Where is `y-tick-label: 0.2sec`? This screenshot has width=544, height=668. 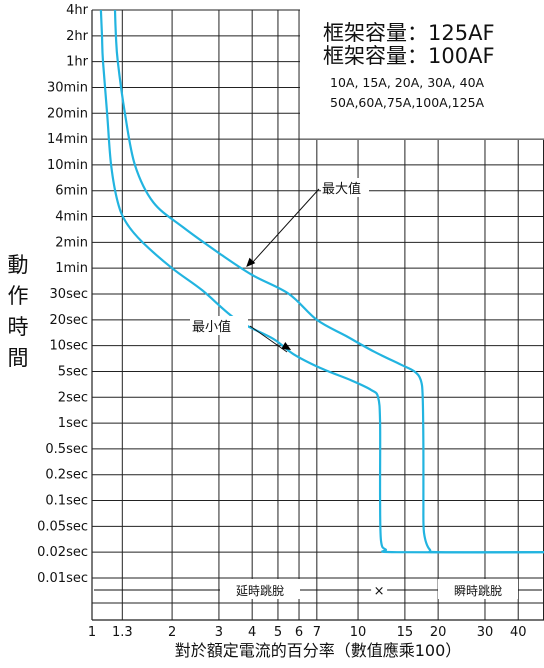 y-tick-label: 0.2sec is located at coordinates (66, 475).